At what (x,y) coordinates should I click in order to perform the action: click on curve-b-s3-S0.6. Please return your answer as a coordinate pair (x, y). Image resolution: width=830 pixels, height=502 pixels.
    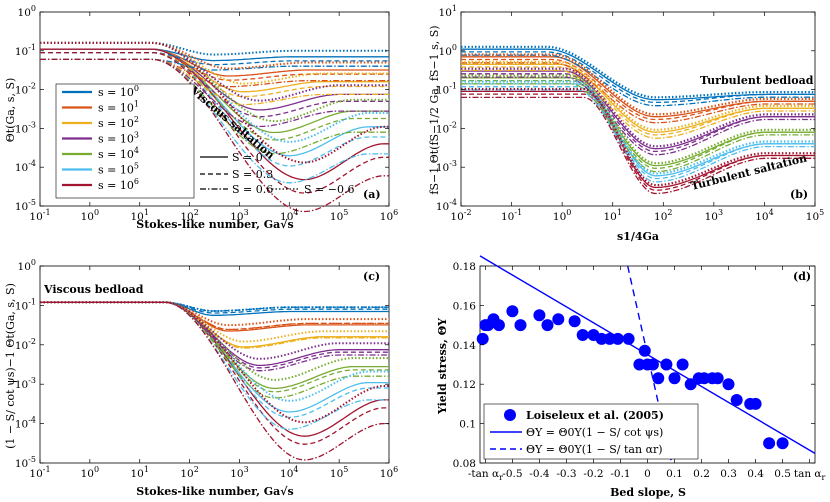
    Looking at the image, I should click on (638, 116).